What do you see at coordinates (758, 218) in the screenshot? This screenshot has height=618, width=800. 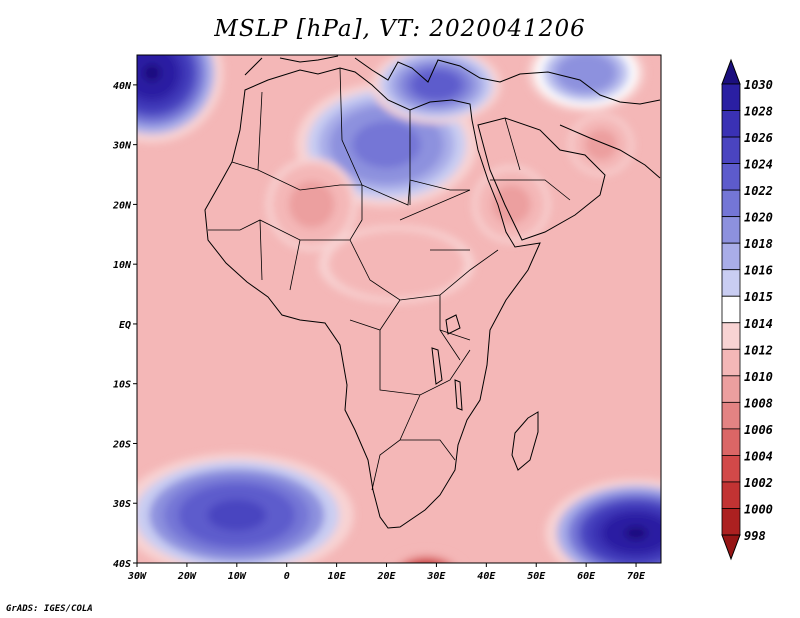 I see `colorbar-label: 1020` at bounding box center [758, 218].